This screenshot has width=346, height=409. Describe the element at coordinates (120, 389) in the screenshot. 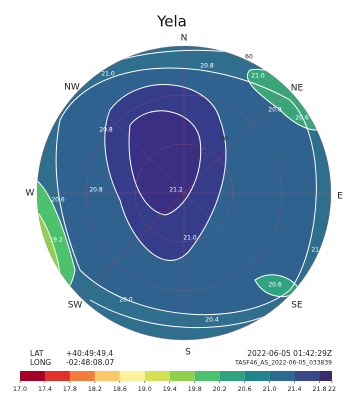

I see `colorbar-tick-label: 18.6` at that location.